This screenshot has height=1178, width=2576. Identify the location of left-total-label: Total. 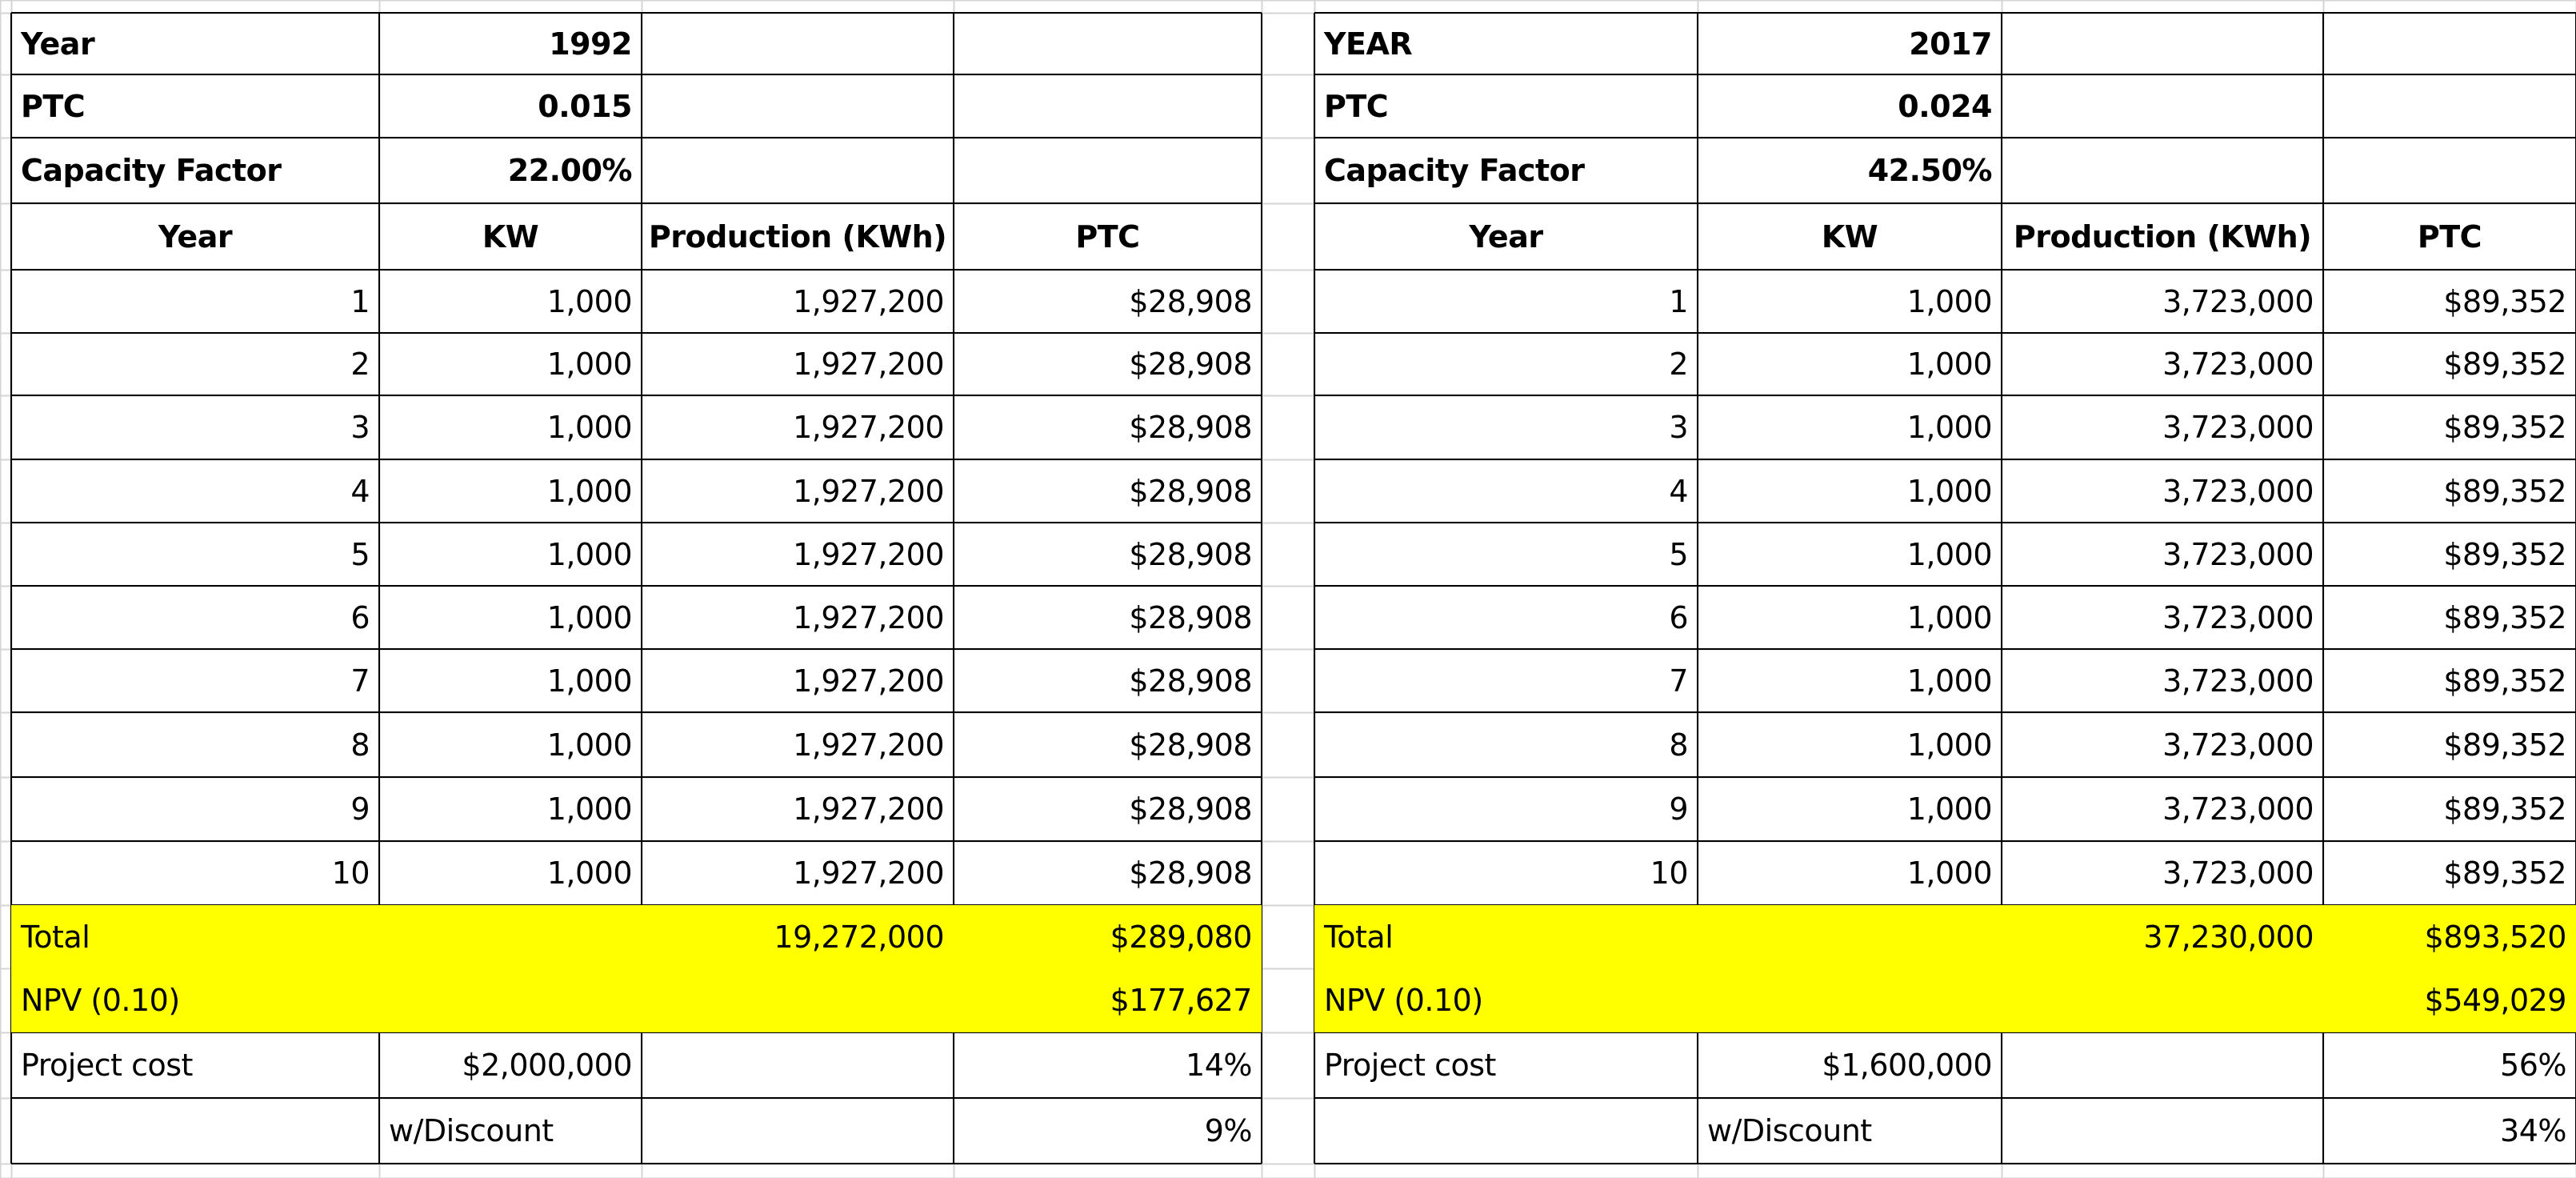
(195, 936).